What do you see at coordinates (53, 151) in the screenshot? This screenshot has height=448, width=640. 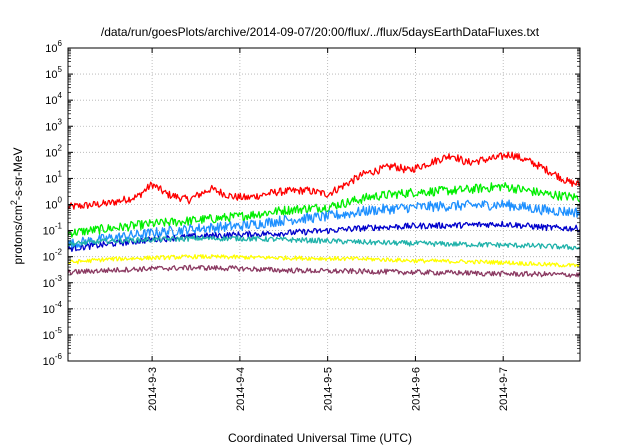 I see `y-tick-label: 10²` at bounding box center [53, 151].